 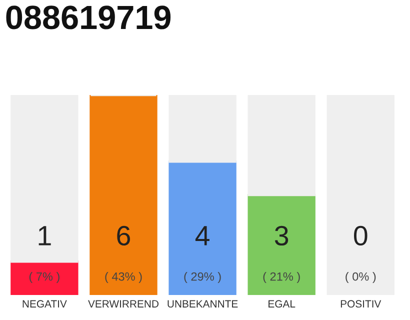 I want to click on data-label: 0 ( 0% ), so click(x=361, y=255).